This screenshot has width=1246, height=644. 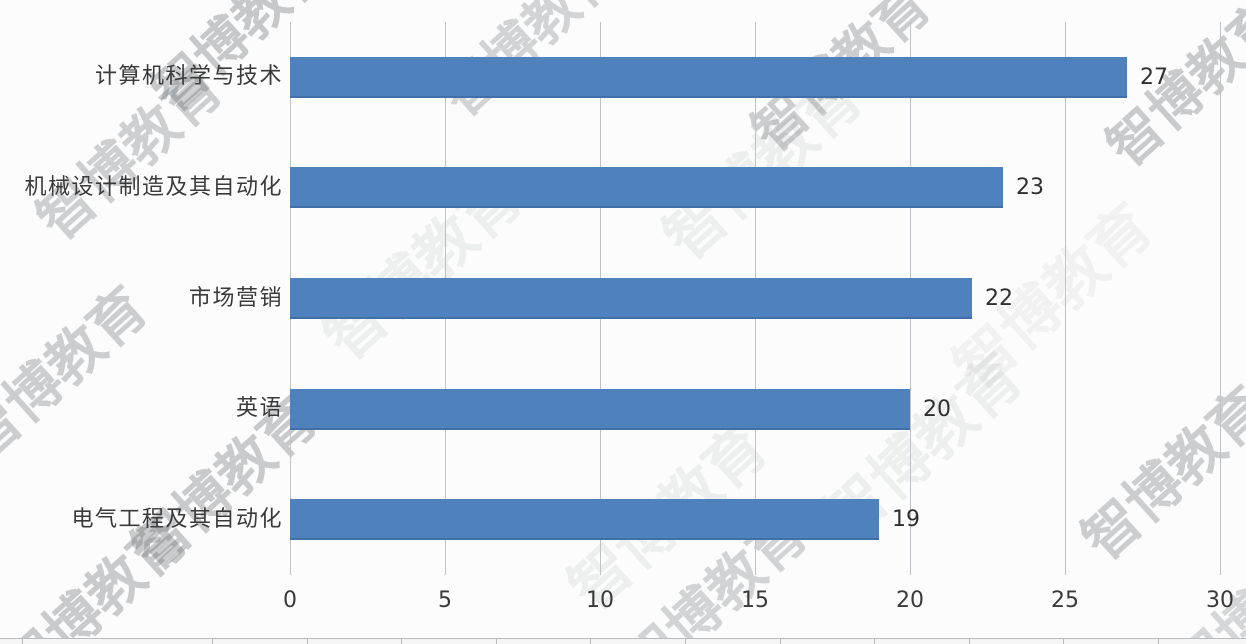 I want to click on x-tick-label: 20, so click(x=910, y=600).